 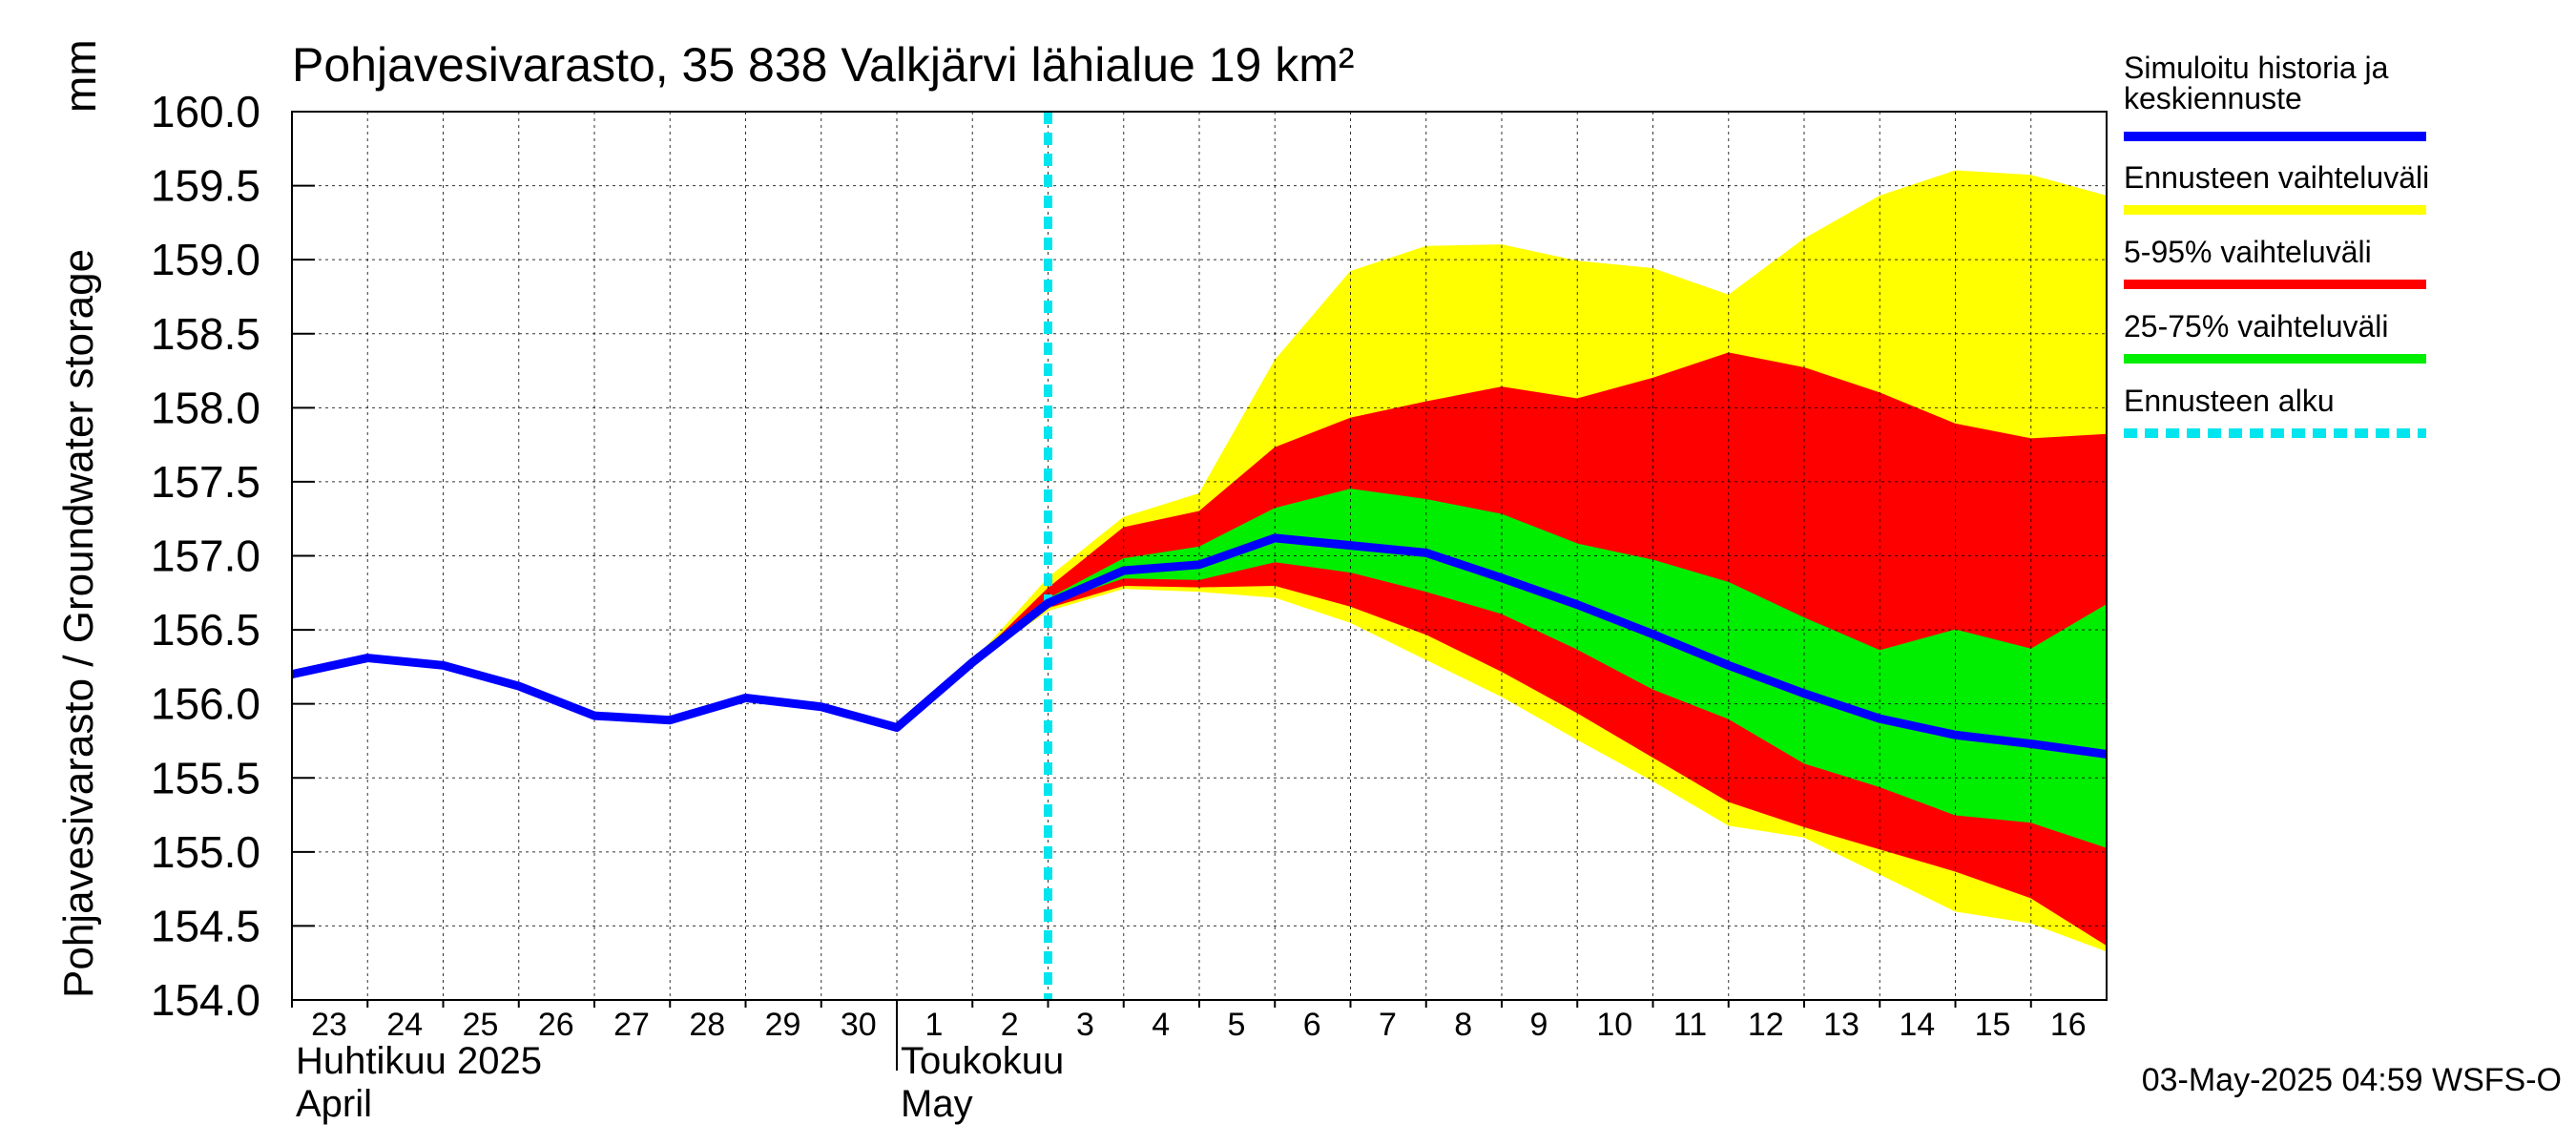 What do you see at coordinates (1463, 1025) in the screenshot?
I see `x-tick-label: 8` at bounding box center [1463, 1025].